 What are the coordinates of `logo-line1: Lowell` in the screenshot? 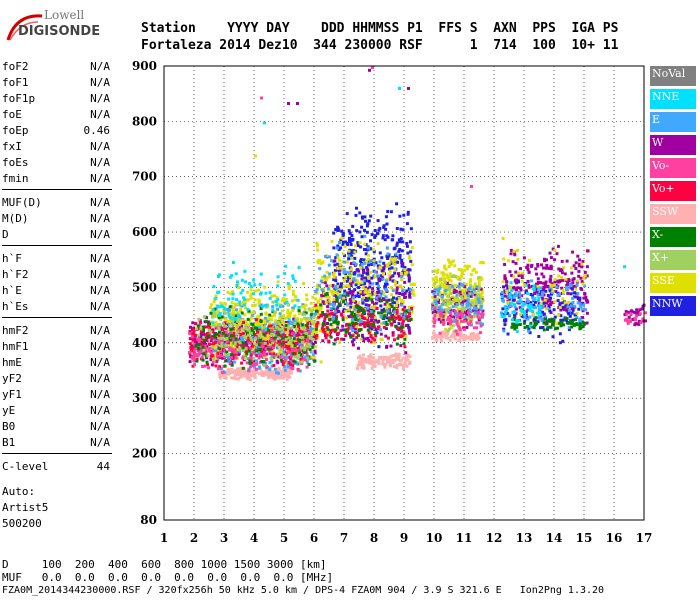 It's located at (64, 15).